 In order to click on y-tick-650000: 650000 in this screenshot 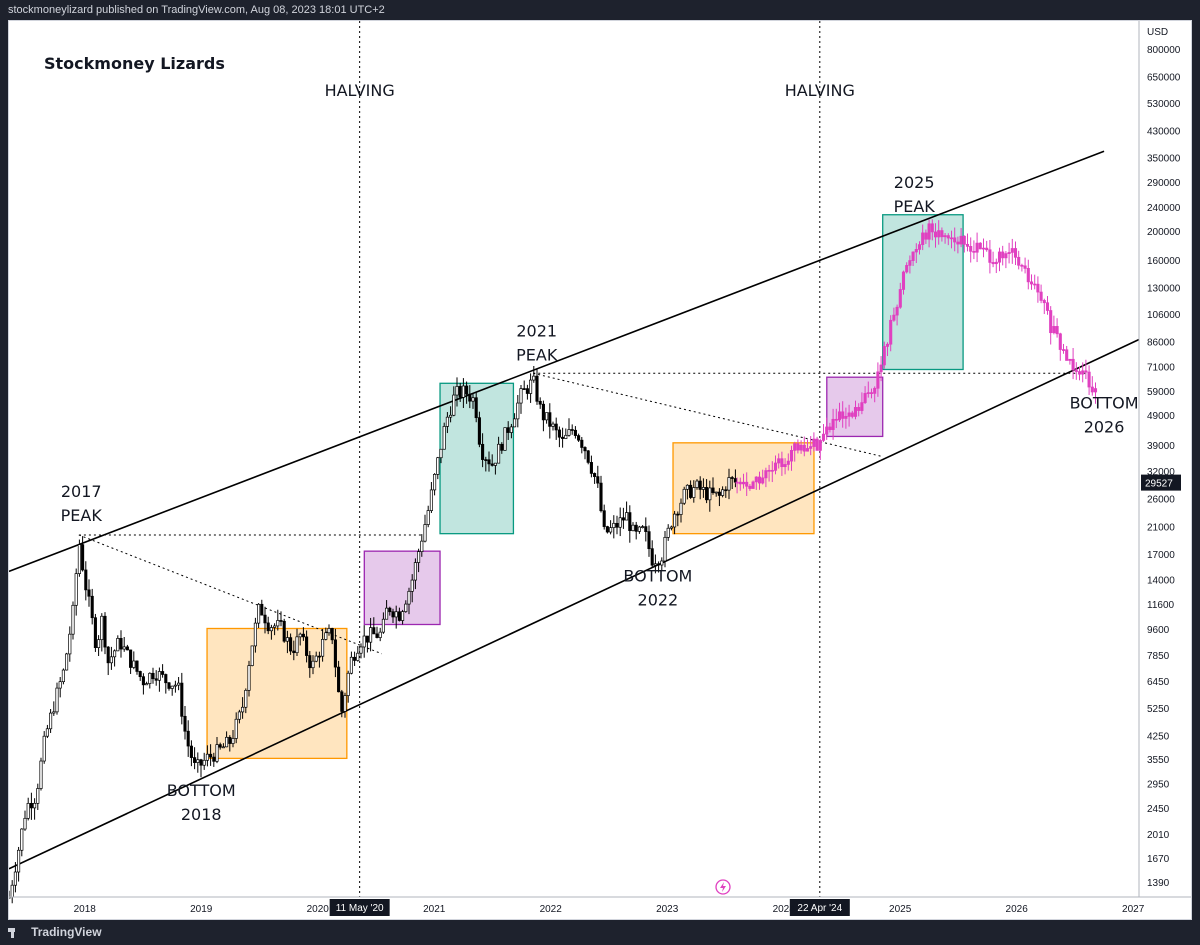, I will do `click(1164, 77)`.